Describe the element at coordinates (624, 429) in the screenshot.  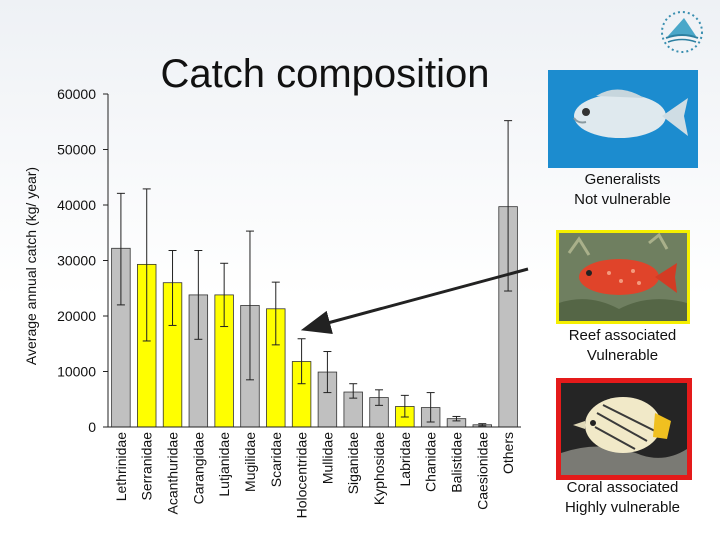
I see `fish-photo-butterflyfish` at that location.